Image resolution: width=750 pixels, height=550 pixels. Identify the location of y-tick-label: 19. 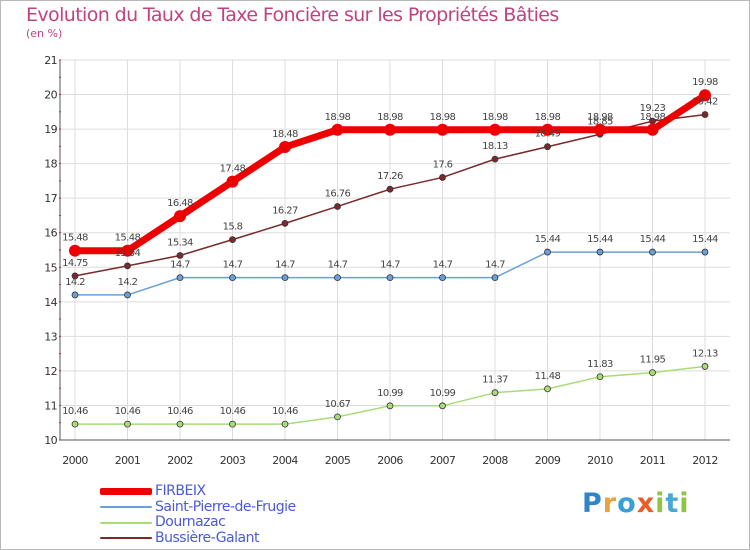
(50, 129).